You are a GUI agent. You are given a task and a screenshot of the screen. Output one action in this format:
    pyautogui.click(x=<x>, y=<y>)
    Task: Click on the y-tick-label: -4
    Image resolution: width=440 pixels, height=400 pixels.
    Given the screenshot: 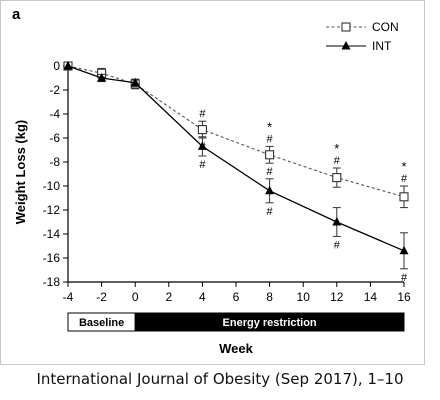 What is the action you would take?
    pyautogui.click(x=54, y=114)
    